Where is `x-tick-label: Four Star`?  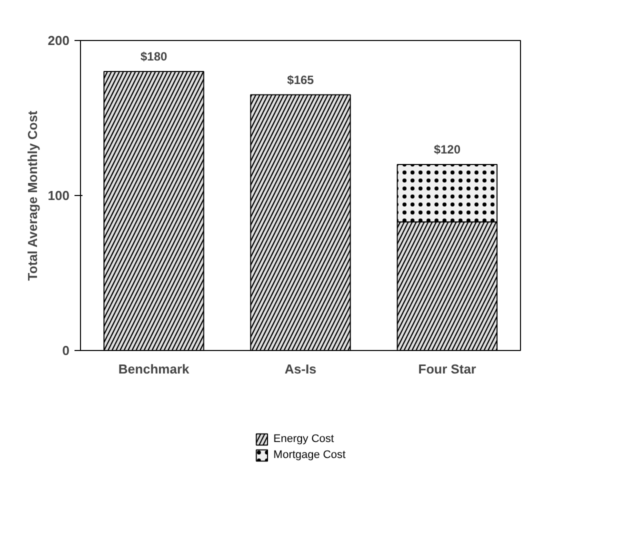 x-tick-label: Four Star is located at coordinates (447, 369).